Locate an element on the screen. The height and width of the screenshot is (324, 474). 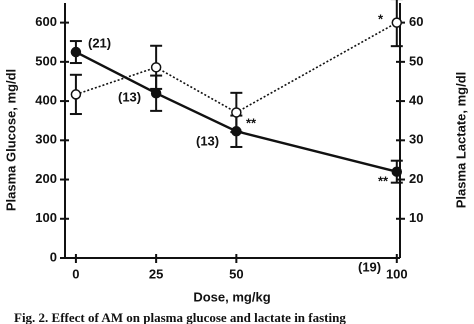
y2-tick-label: 20 is located at coordinates (416, 178).